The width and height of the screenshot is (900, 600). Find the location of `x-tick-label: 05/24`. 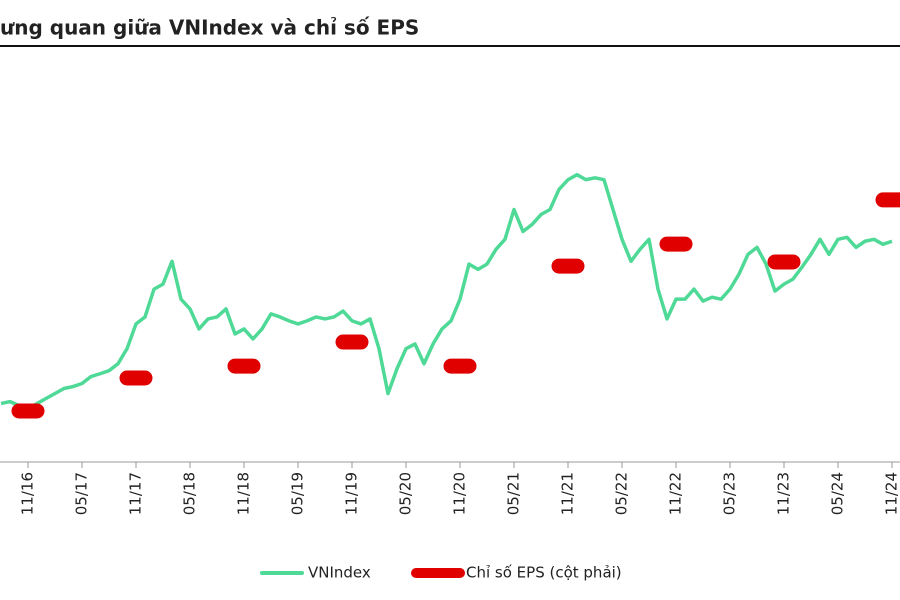

x-tick-label: 05/24 is located at coordinates (838, 493).